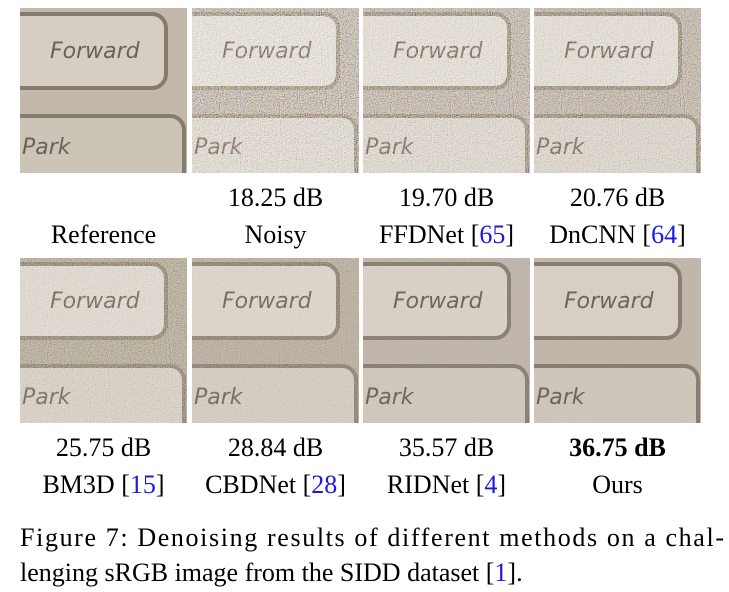 Image resolution: width=729 pixels, height=592 pixels. I want to click on citation: 28, so click(324, 484).